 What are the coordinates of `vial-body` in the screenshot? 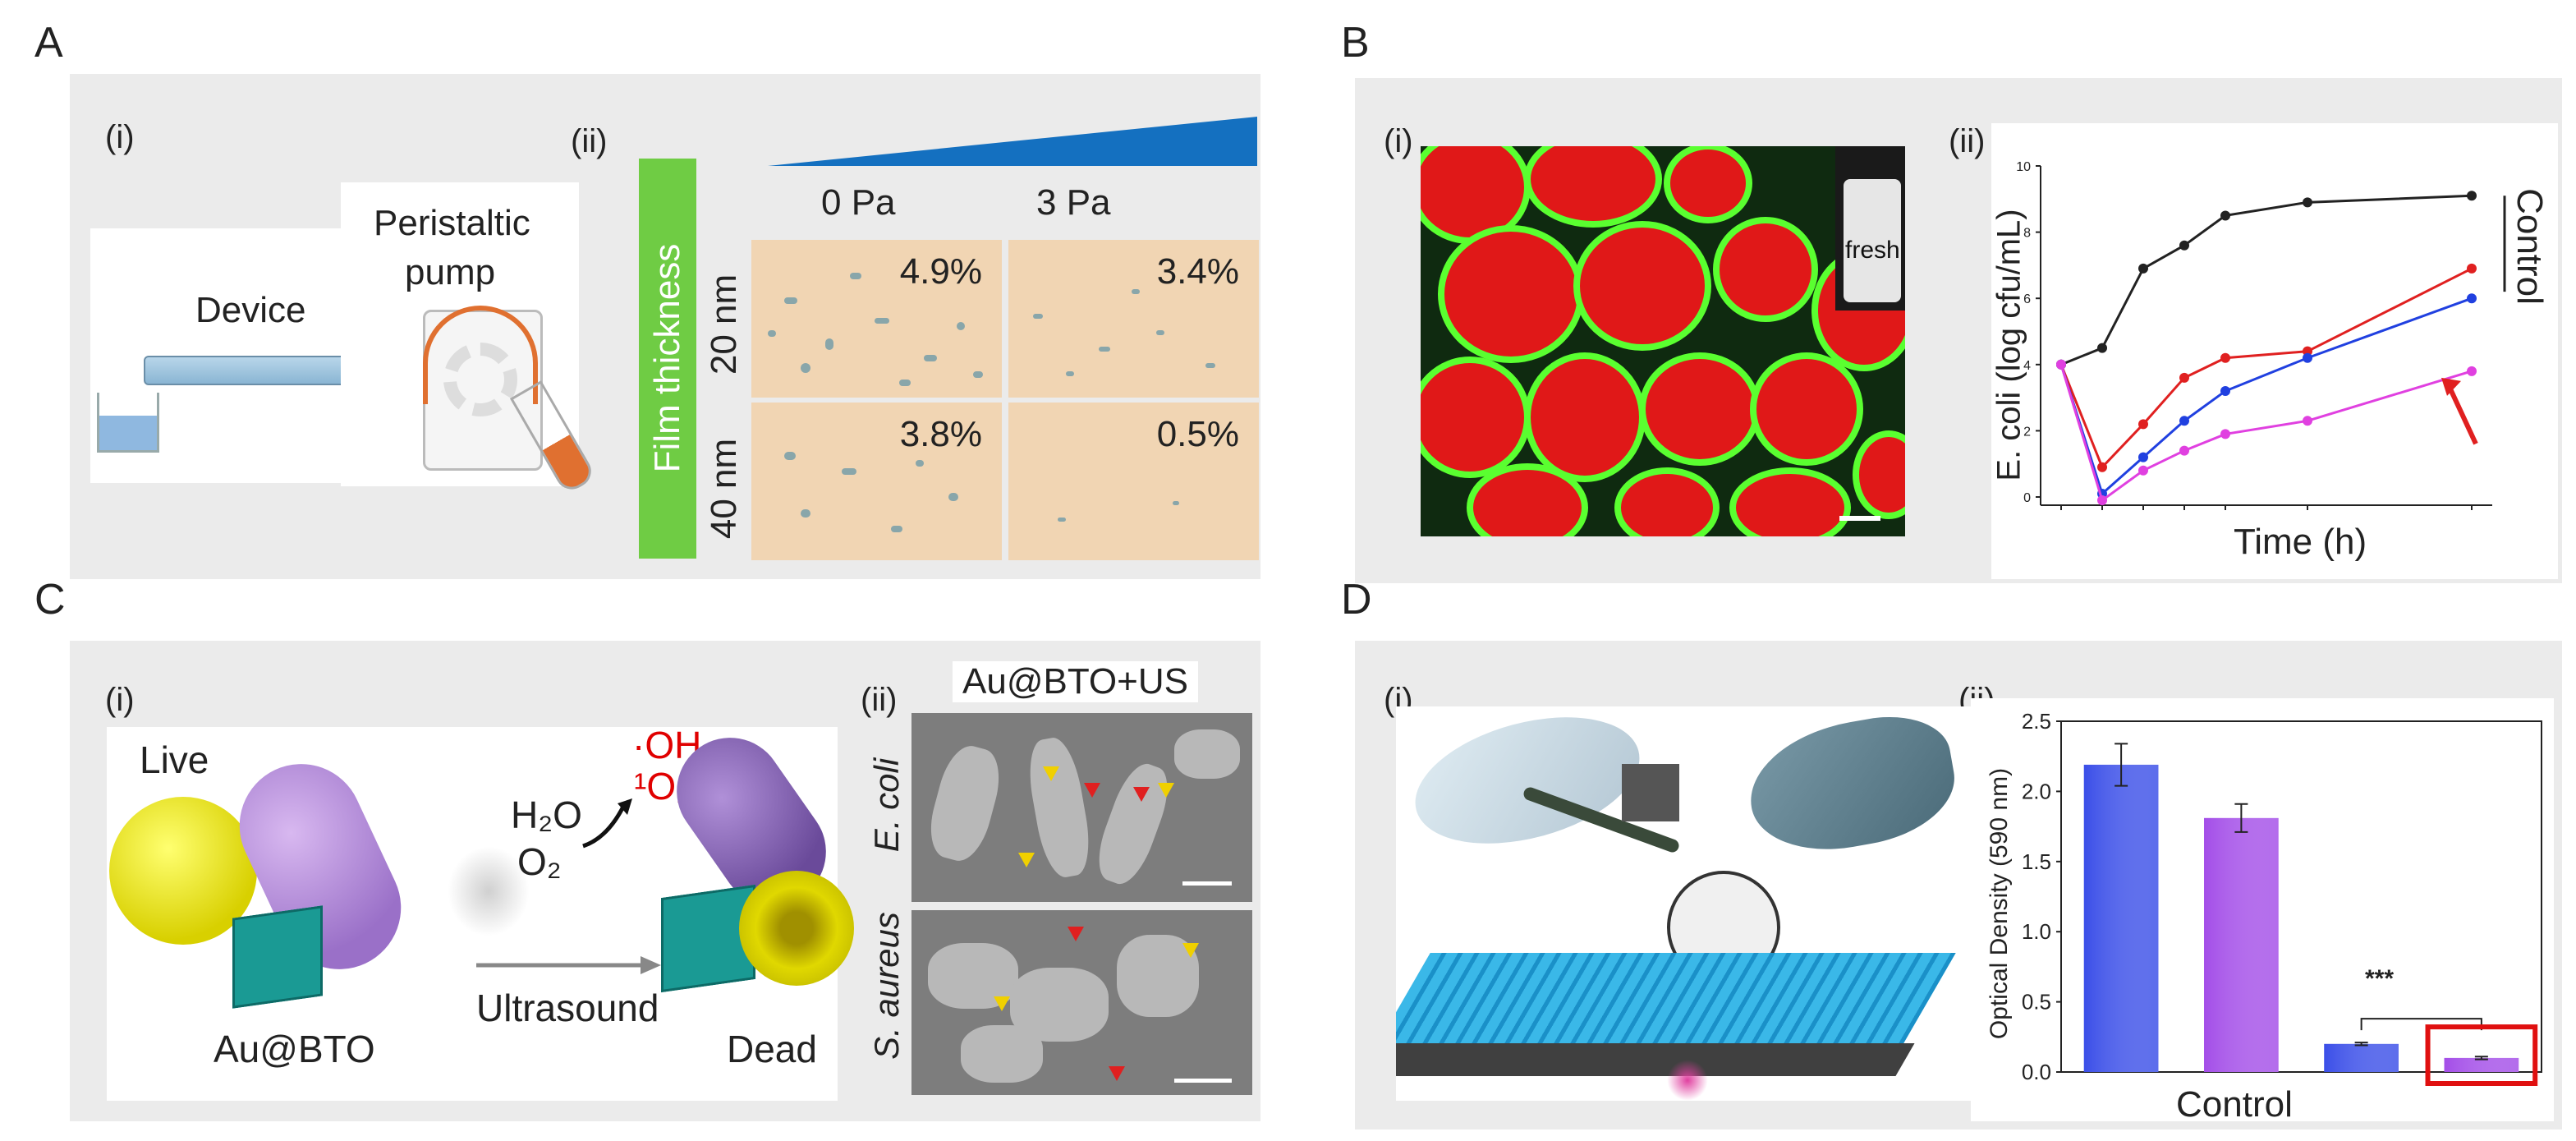 It's located at (1872, 241).